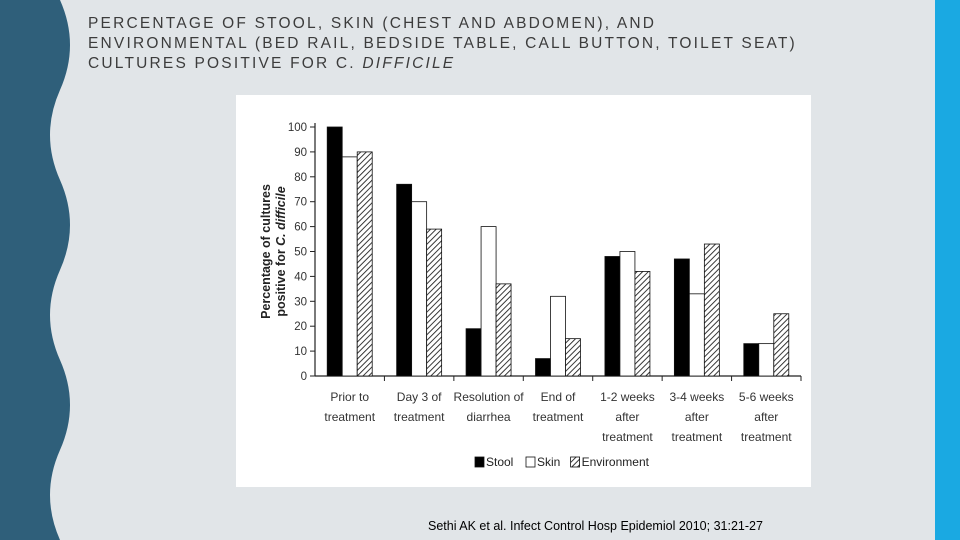 The image size is (960, 540). I want to click on x-tick-label: 5-6 weeks, so click(766, 397).